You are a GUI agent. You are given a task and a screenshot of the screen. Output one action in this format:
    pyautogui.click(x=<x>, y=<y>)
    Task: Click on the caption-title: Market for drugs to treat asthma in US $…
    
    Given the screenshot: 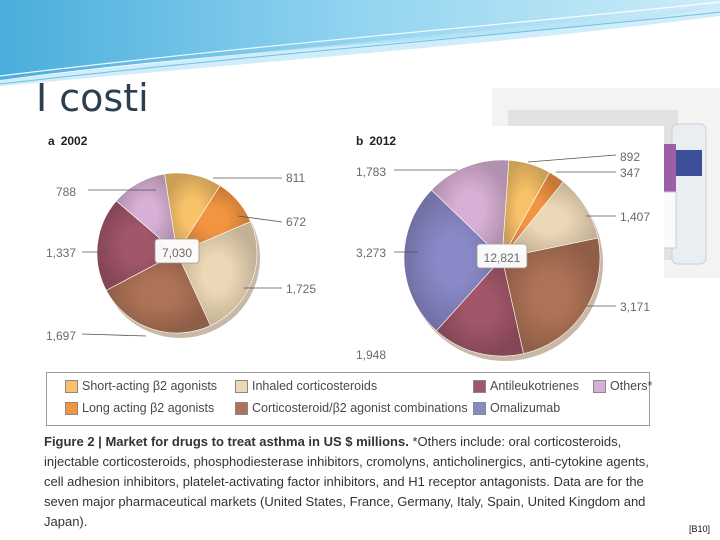 What is the action you would take?
    pyautogui.click(x=257, y=441)
    